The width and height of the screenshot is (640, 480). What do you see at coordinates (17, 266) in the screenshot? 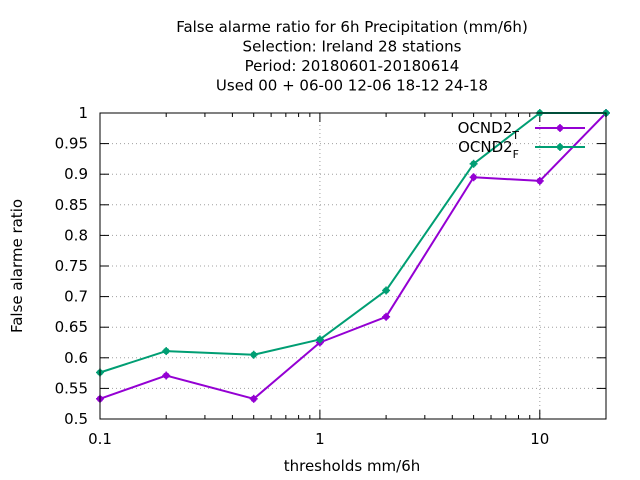
I see `y-axis-label: False alarme ratio` at bounding box center [17, 266].